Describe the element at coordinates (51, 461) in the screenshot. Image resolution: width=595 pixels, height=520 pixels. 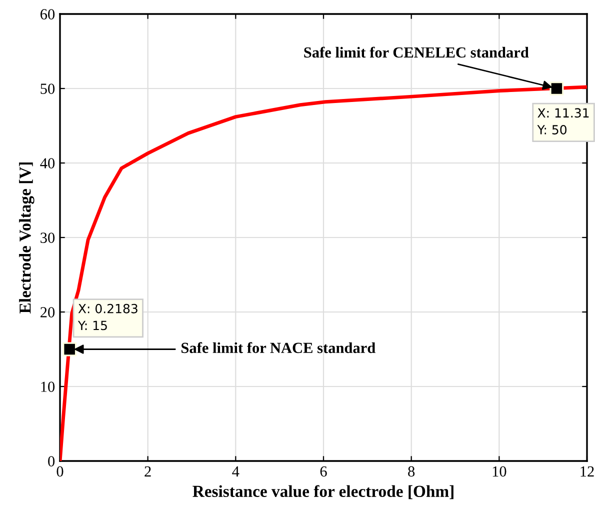
I see `y-tick-label: 0` at that location.